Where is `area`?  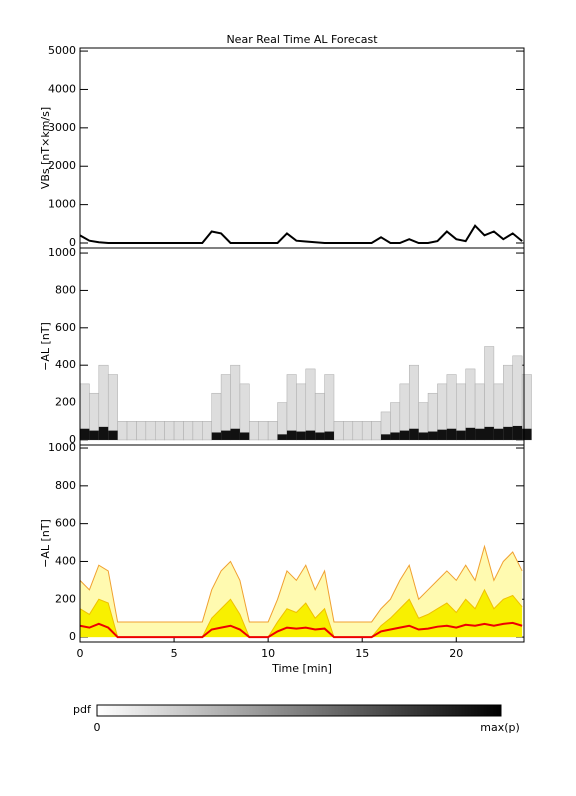 area is located at coordinates (301, 613).